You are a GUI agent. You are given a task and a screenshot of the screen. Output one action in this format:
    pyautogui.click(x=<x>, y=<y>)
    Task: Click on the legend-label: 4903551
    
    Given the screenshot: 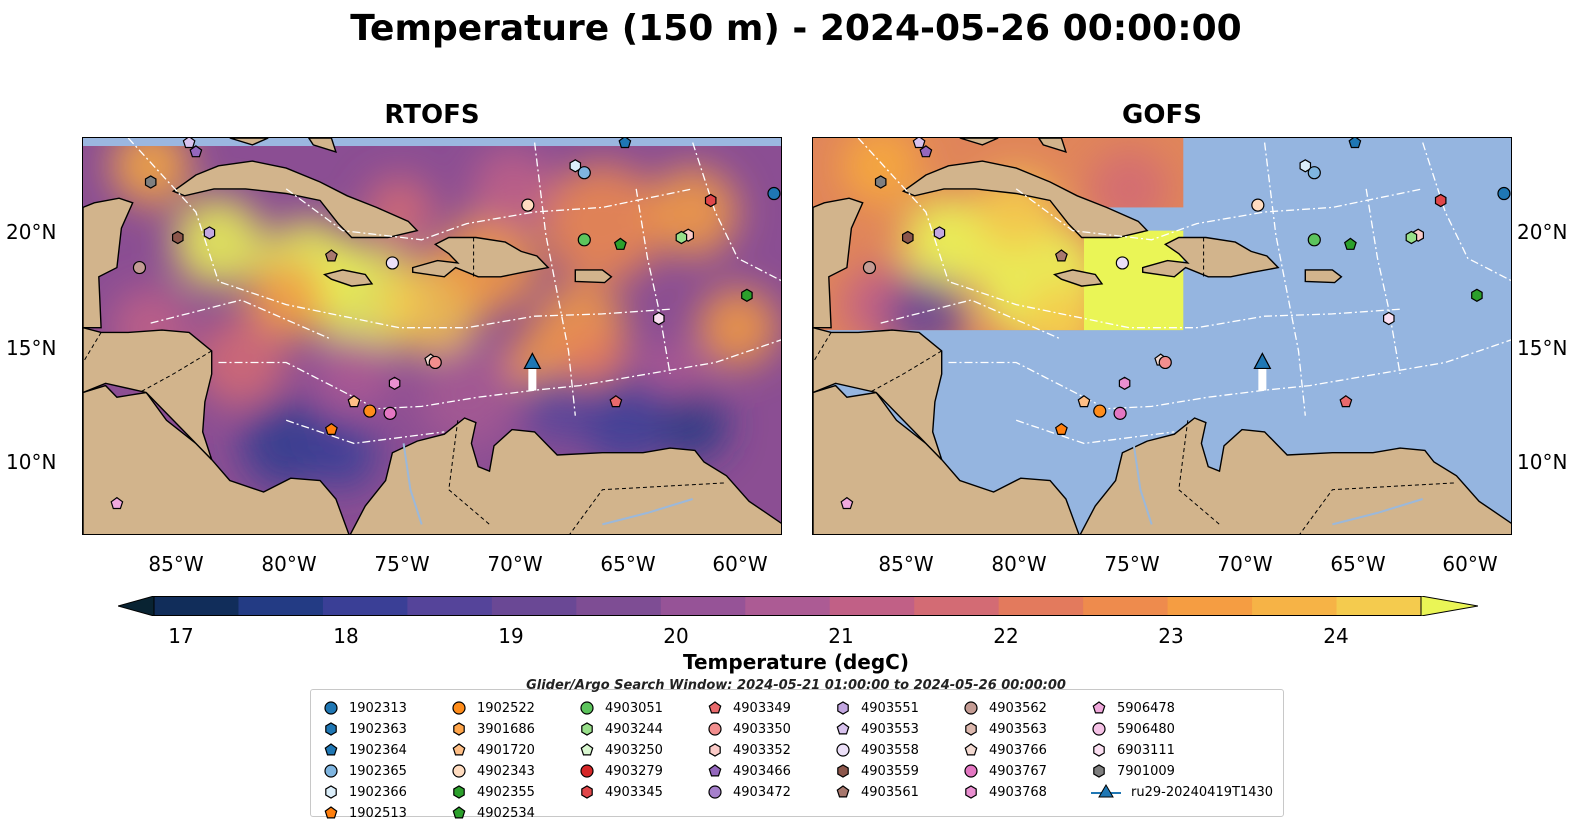 What is the action you would take?
    pyautogui.click(x=890, y=708)
    